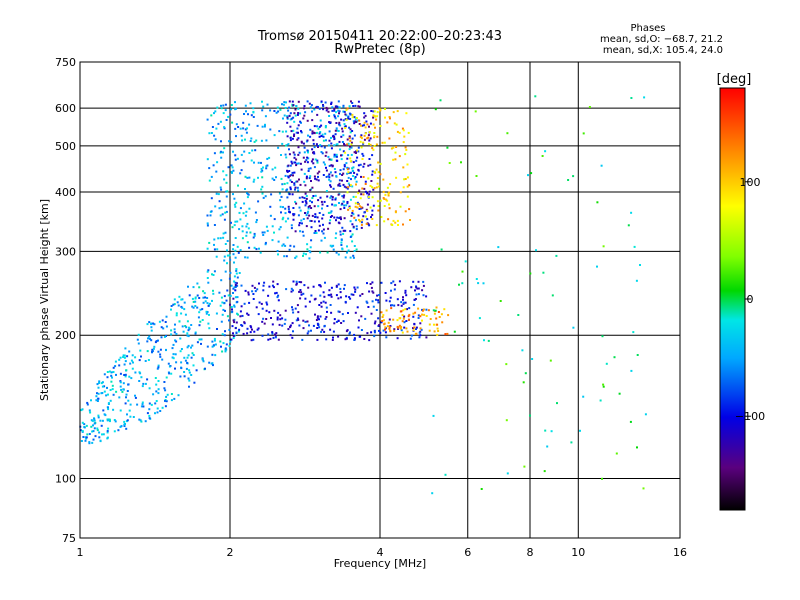 The width and height of the screenshot is (800, 600). What do you see at coordinates (734, 79) in the screenshot?
I see `colorbar-label: [deg]` at bounding box center [734, 79].